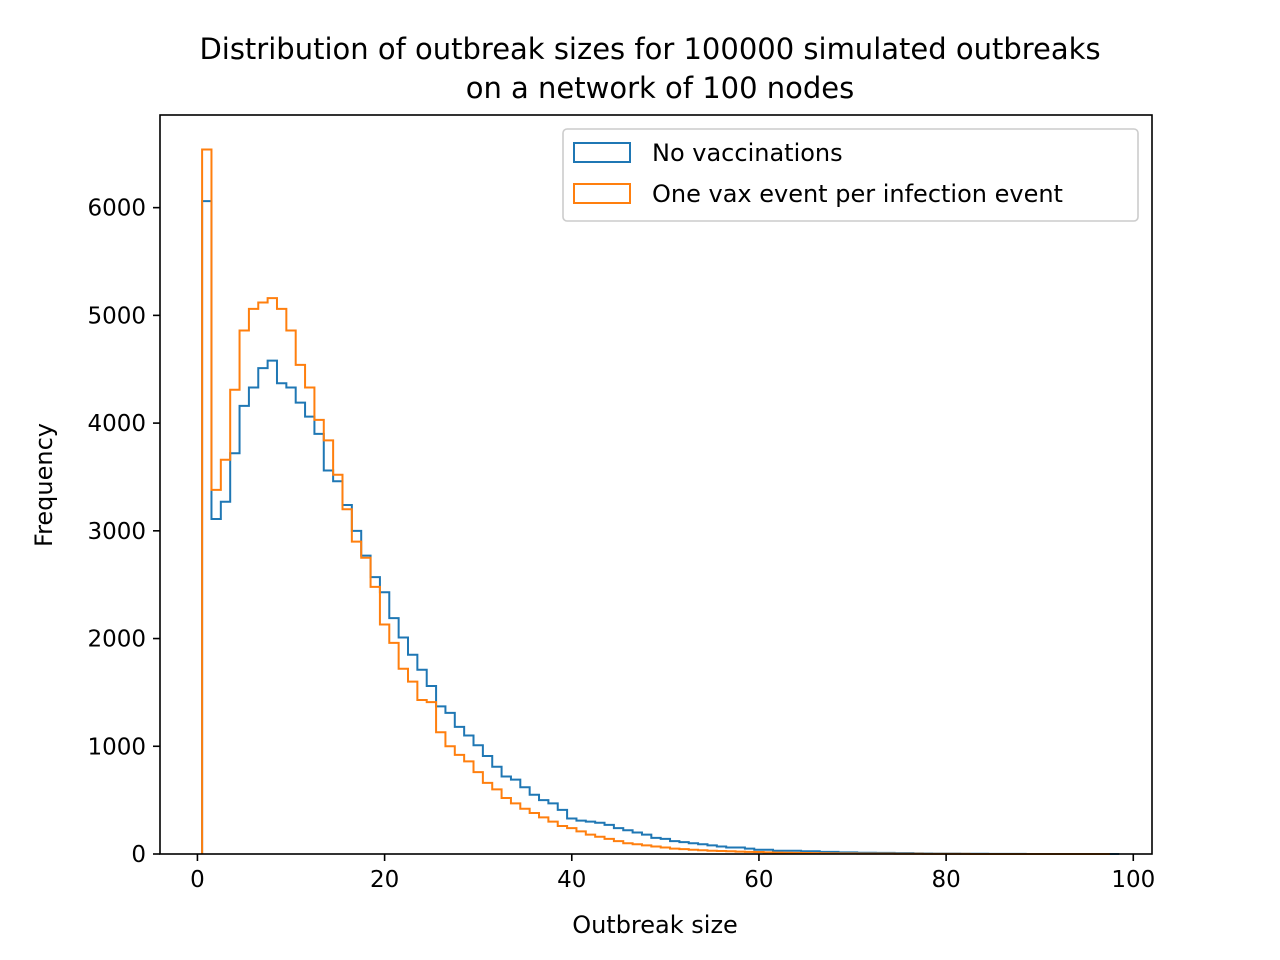  What do you see at coordinates (197, 880) in the screenshot?
I see `x-tick-label-0: 0` at bounding box center [197, 880].